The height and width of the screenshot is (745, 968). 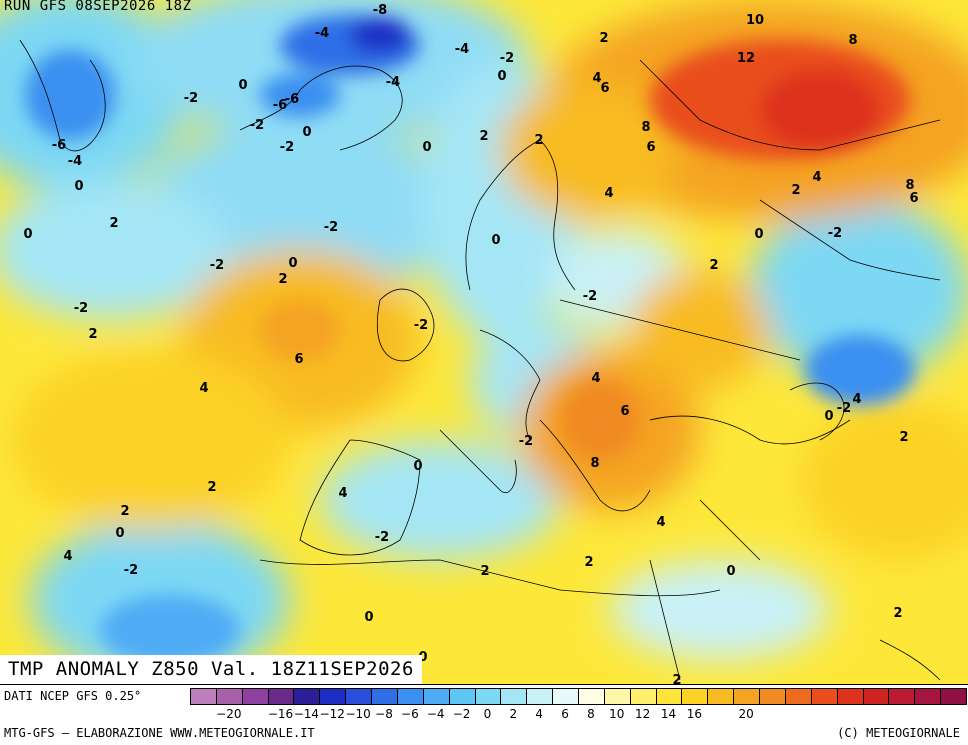 I want to click on legend-tick-label: 8, so click(x=591, y=714).